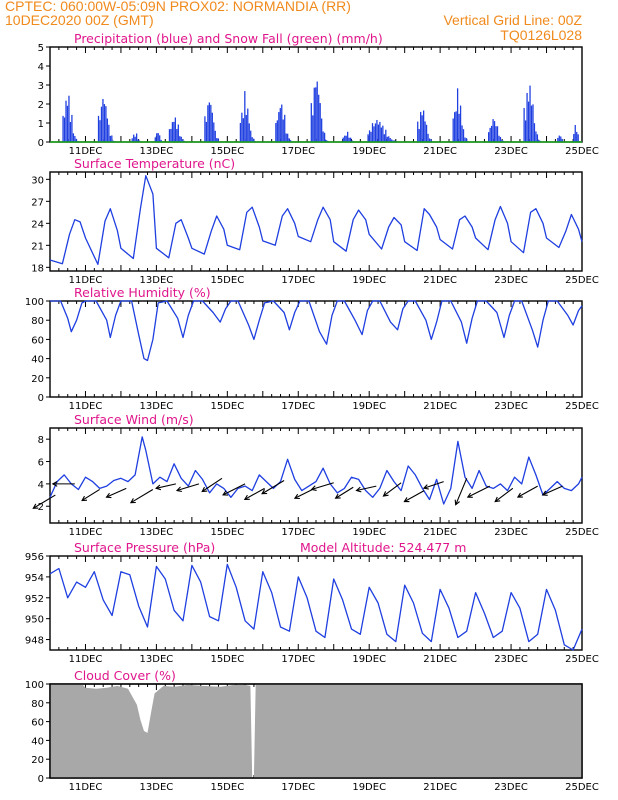  I want to click on temp-panel, so click(314, 221).